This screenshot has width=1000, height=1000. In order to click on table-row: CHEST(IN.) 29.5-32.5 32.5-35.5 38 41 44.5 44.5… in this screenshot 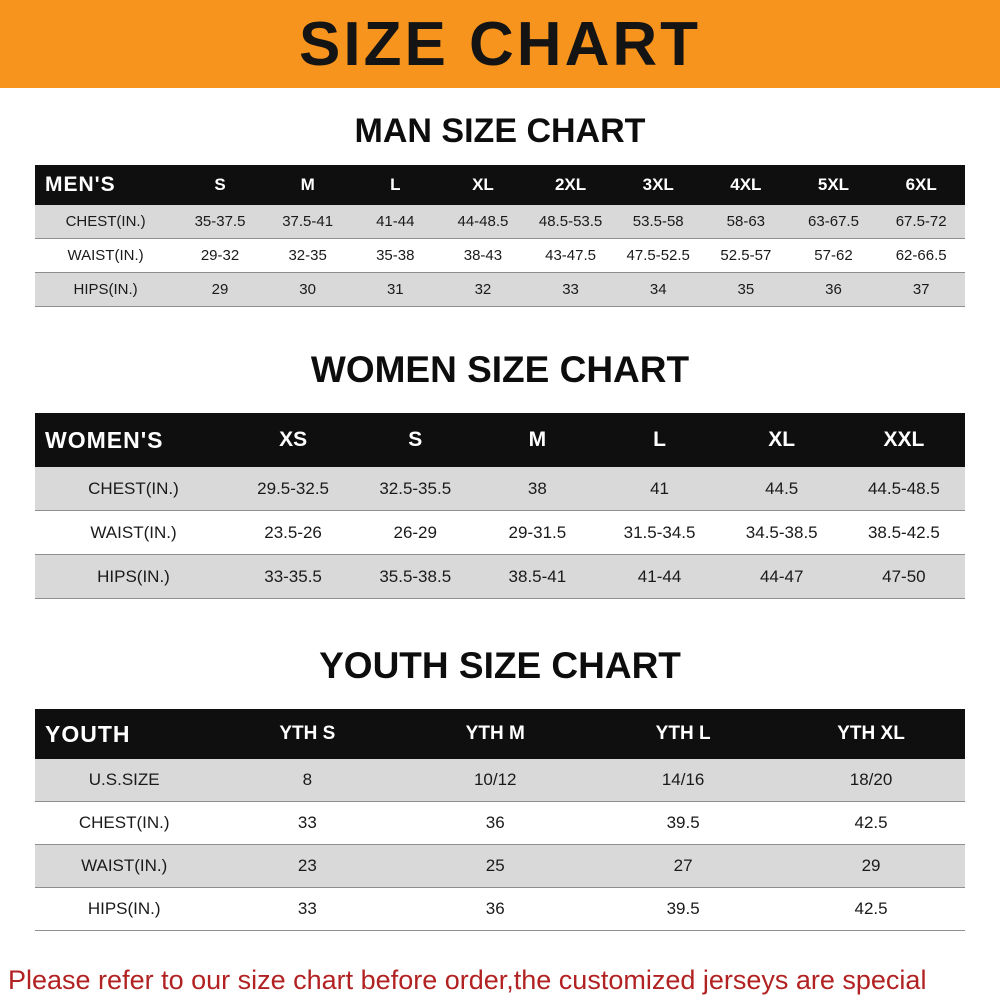, I will do `click(500, 489)`.